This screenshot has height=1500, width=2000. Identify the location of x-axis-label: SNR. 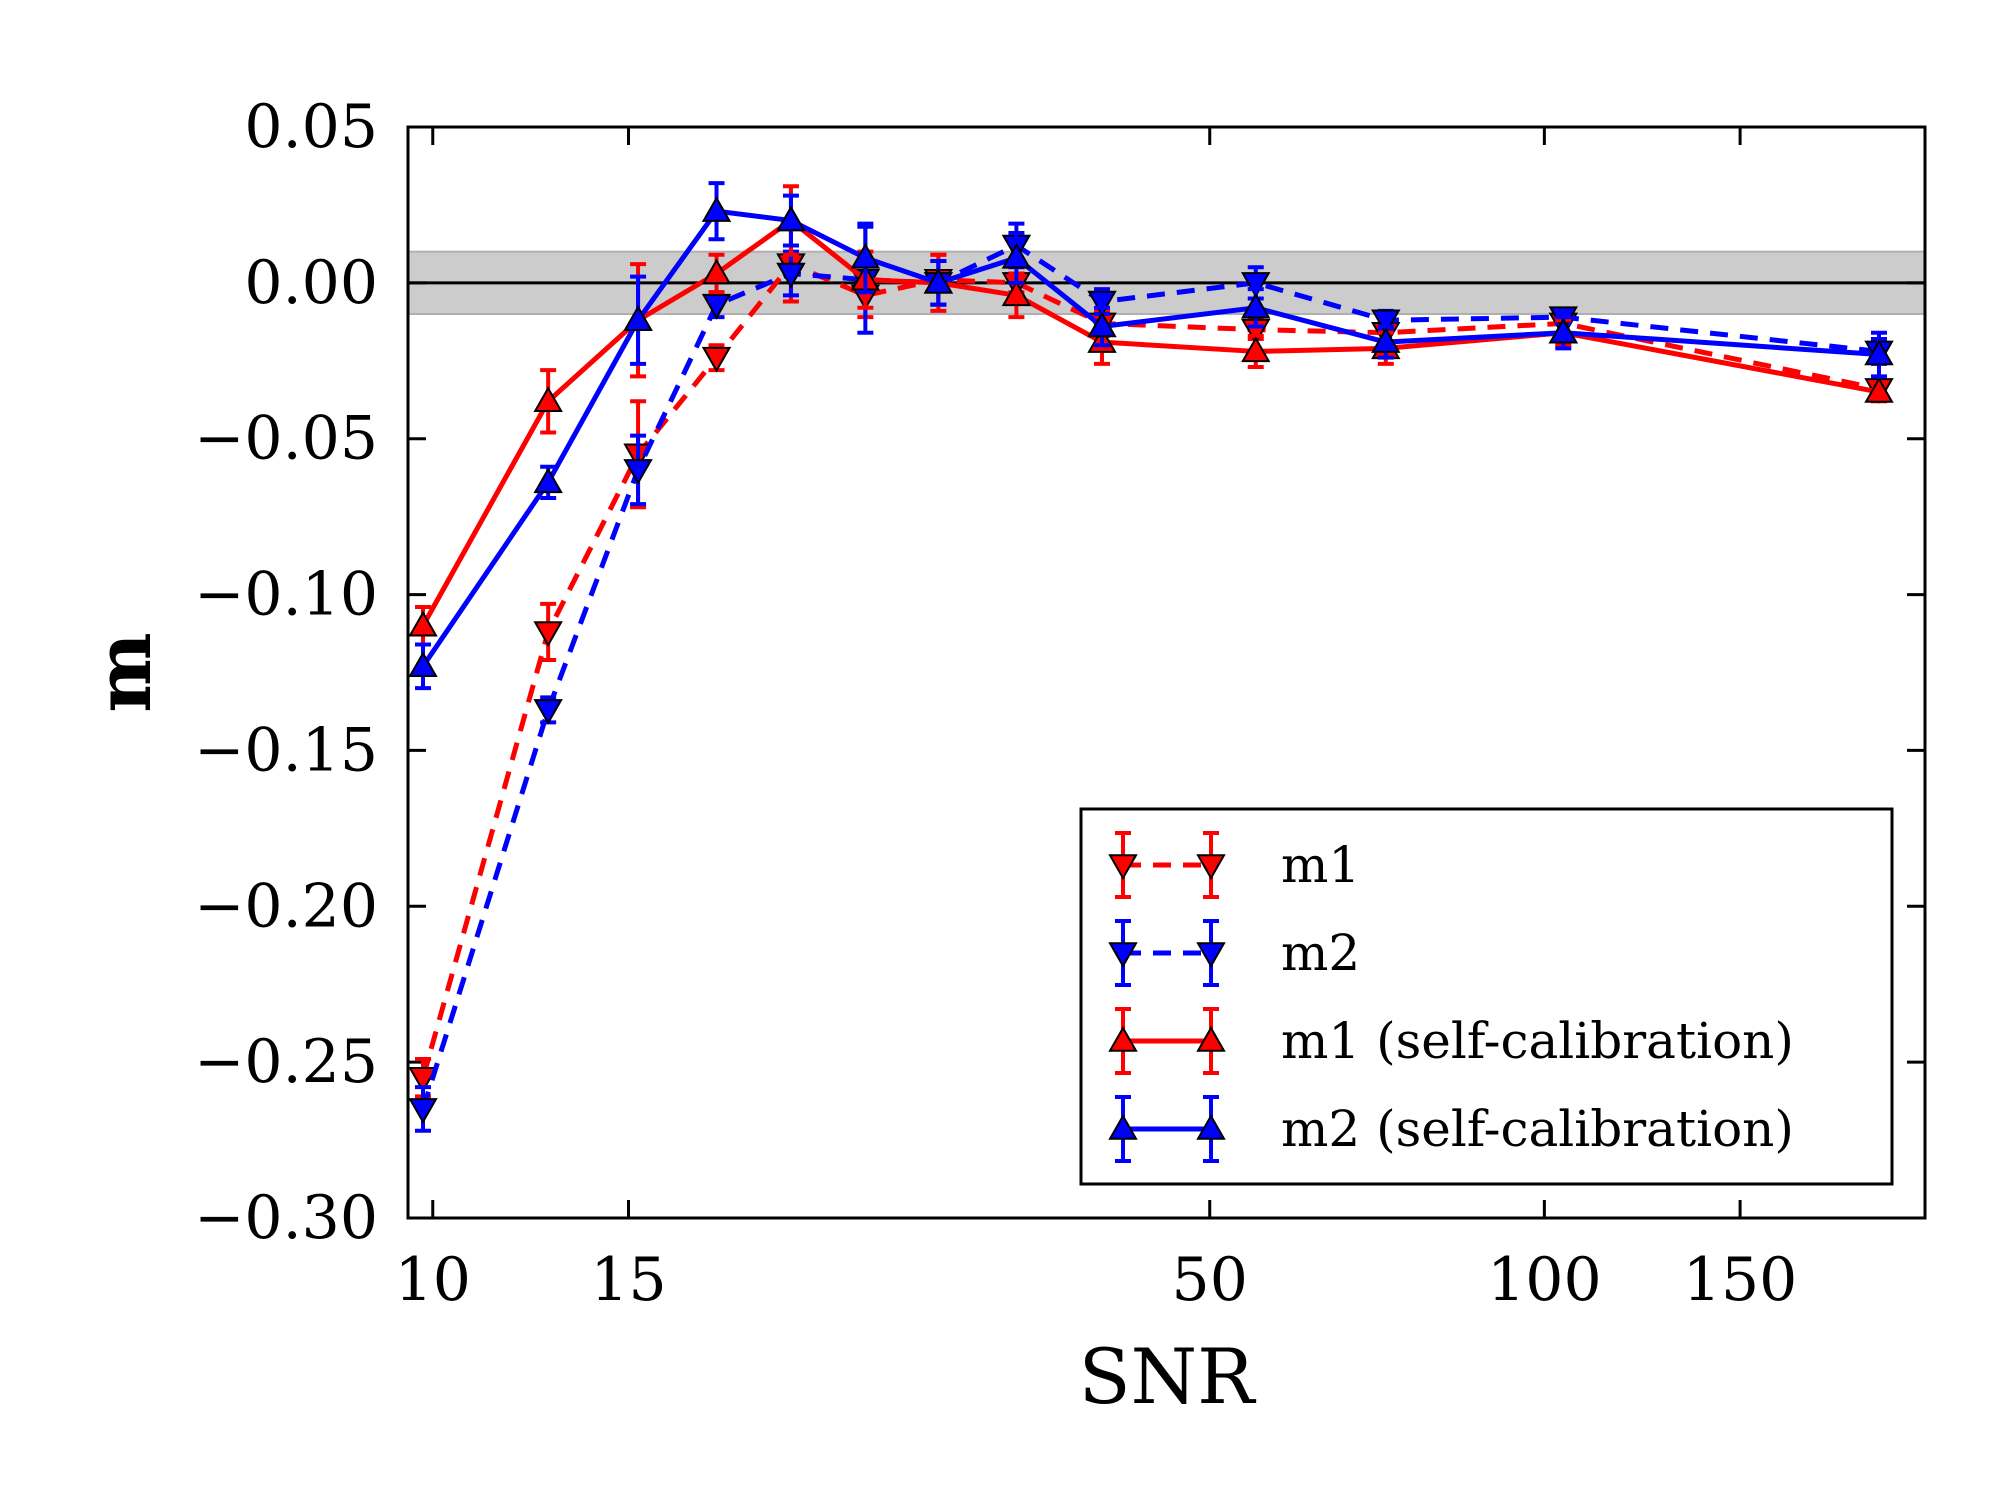
(1168, 1376).